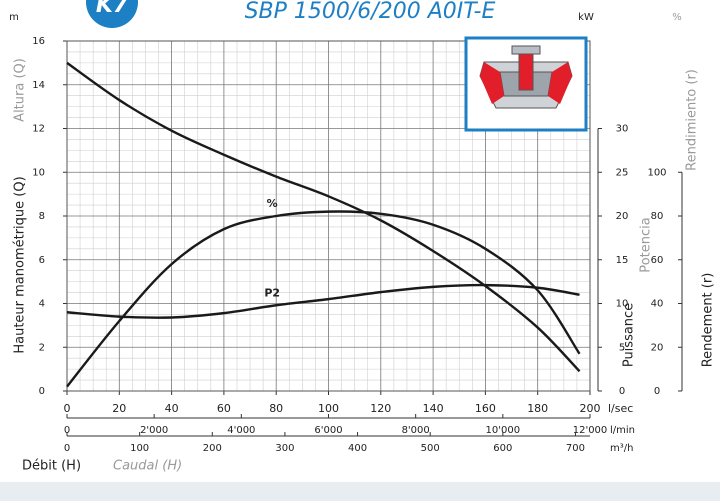 Image resolution: width=720 pixels, height=501 pixels. I want to click on secondary-x-tick-label: 12'000, so click(590, 430).